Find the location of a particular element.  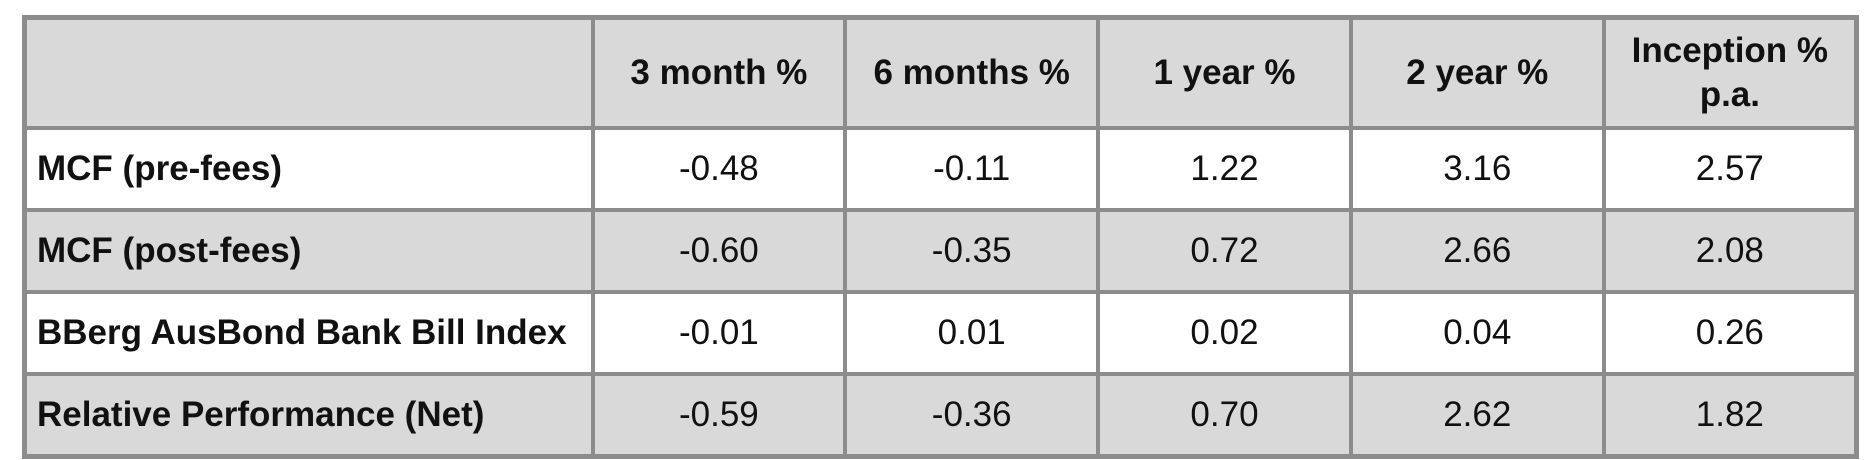

table-cell: 0.26 is located at coordinates (1730, 333).